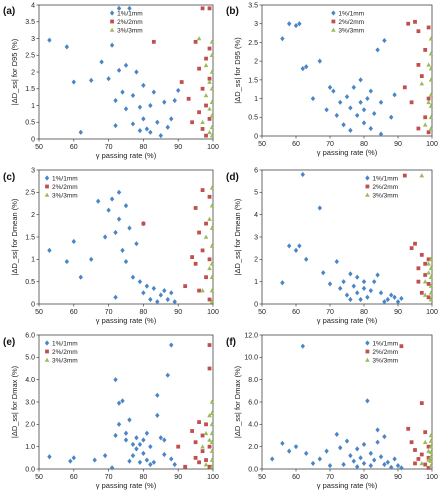  Describe the element at coordinates (194, 406) in the screenshot. I see `series-2--2mm` at that location.